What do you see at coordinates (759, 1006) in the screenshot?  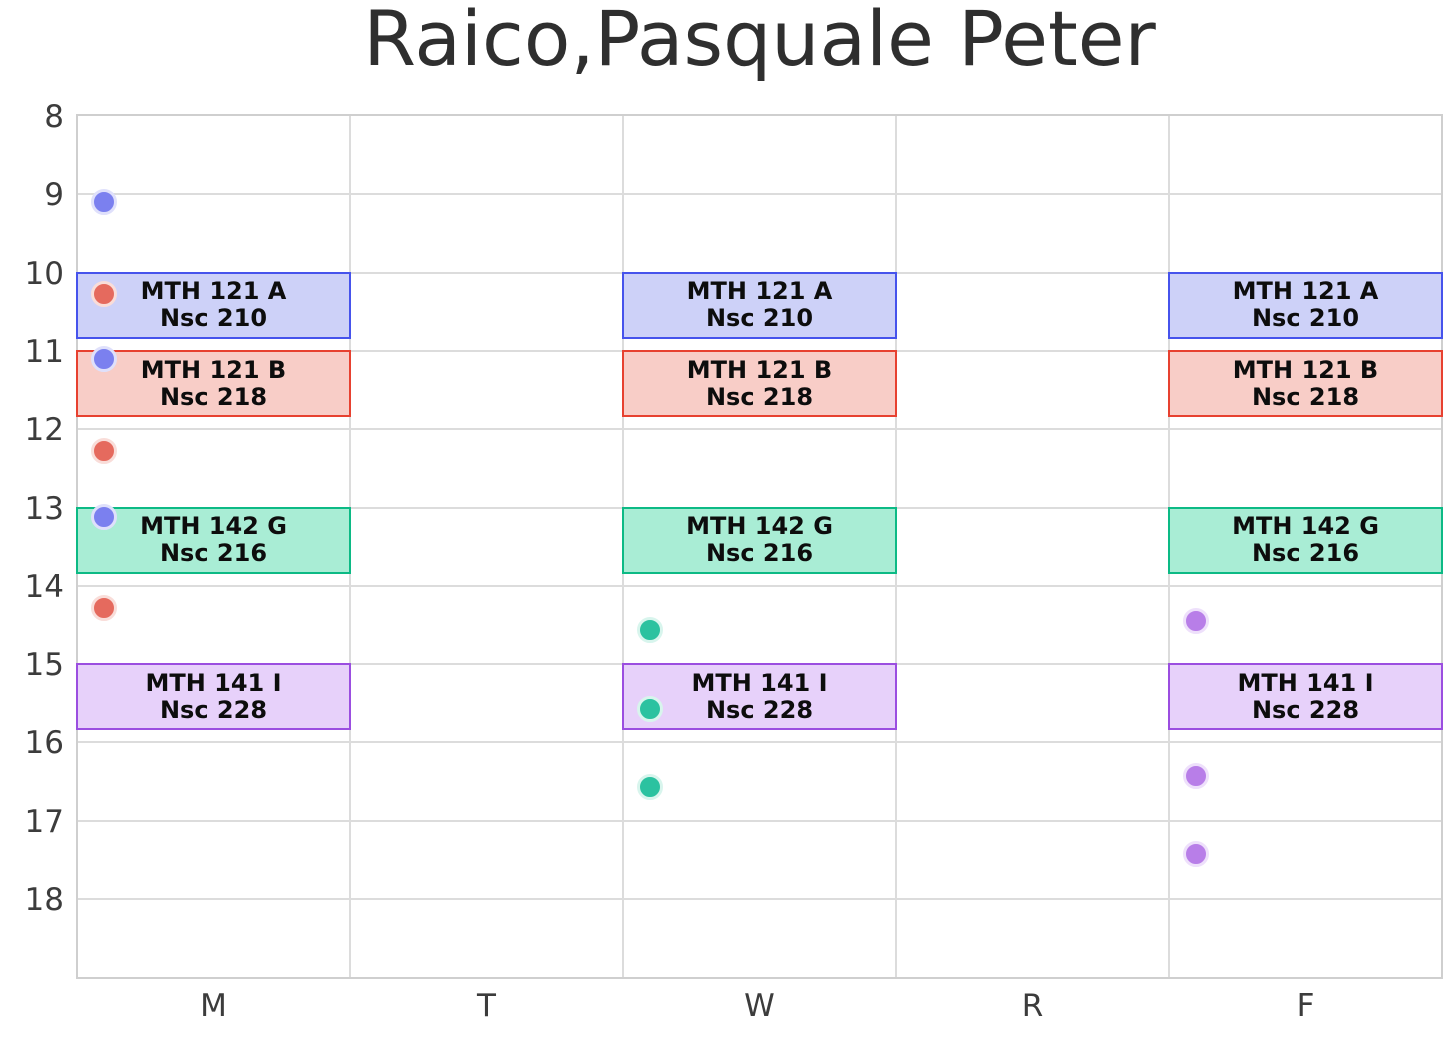 I see `x-tick-label: W` at bounding box center [759, 1006].